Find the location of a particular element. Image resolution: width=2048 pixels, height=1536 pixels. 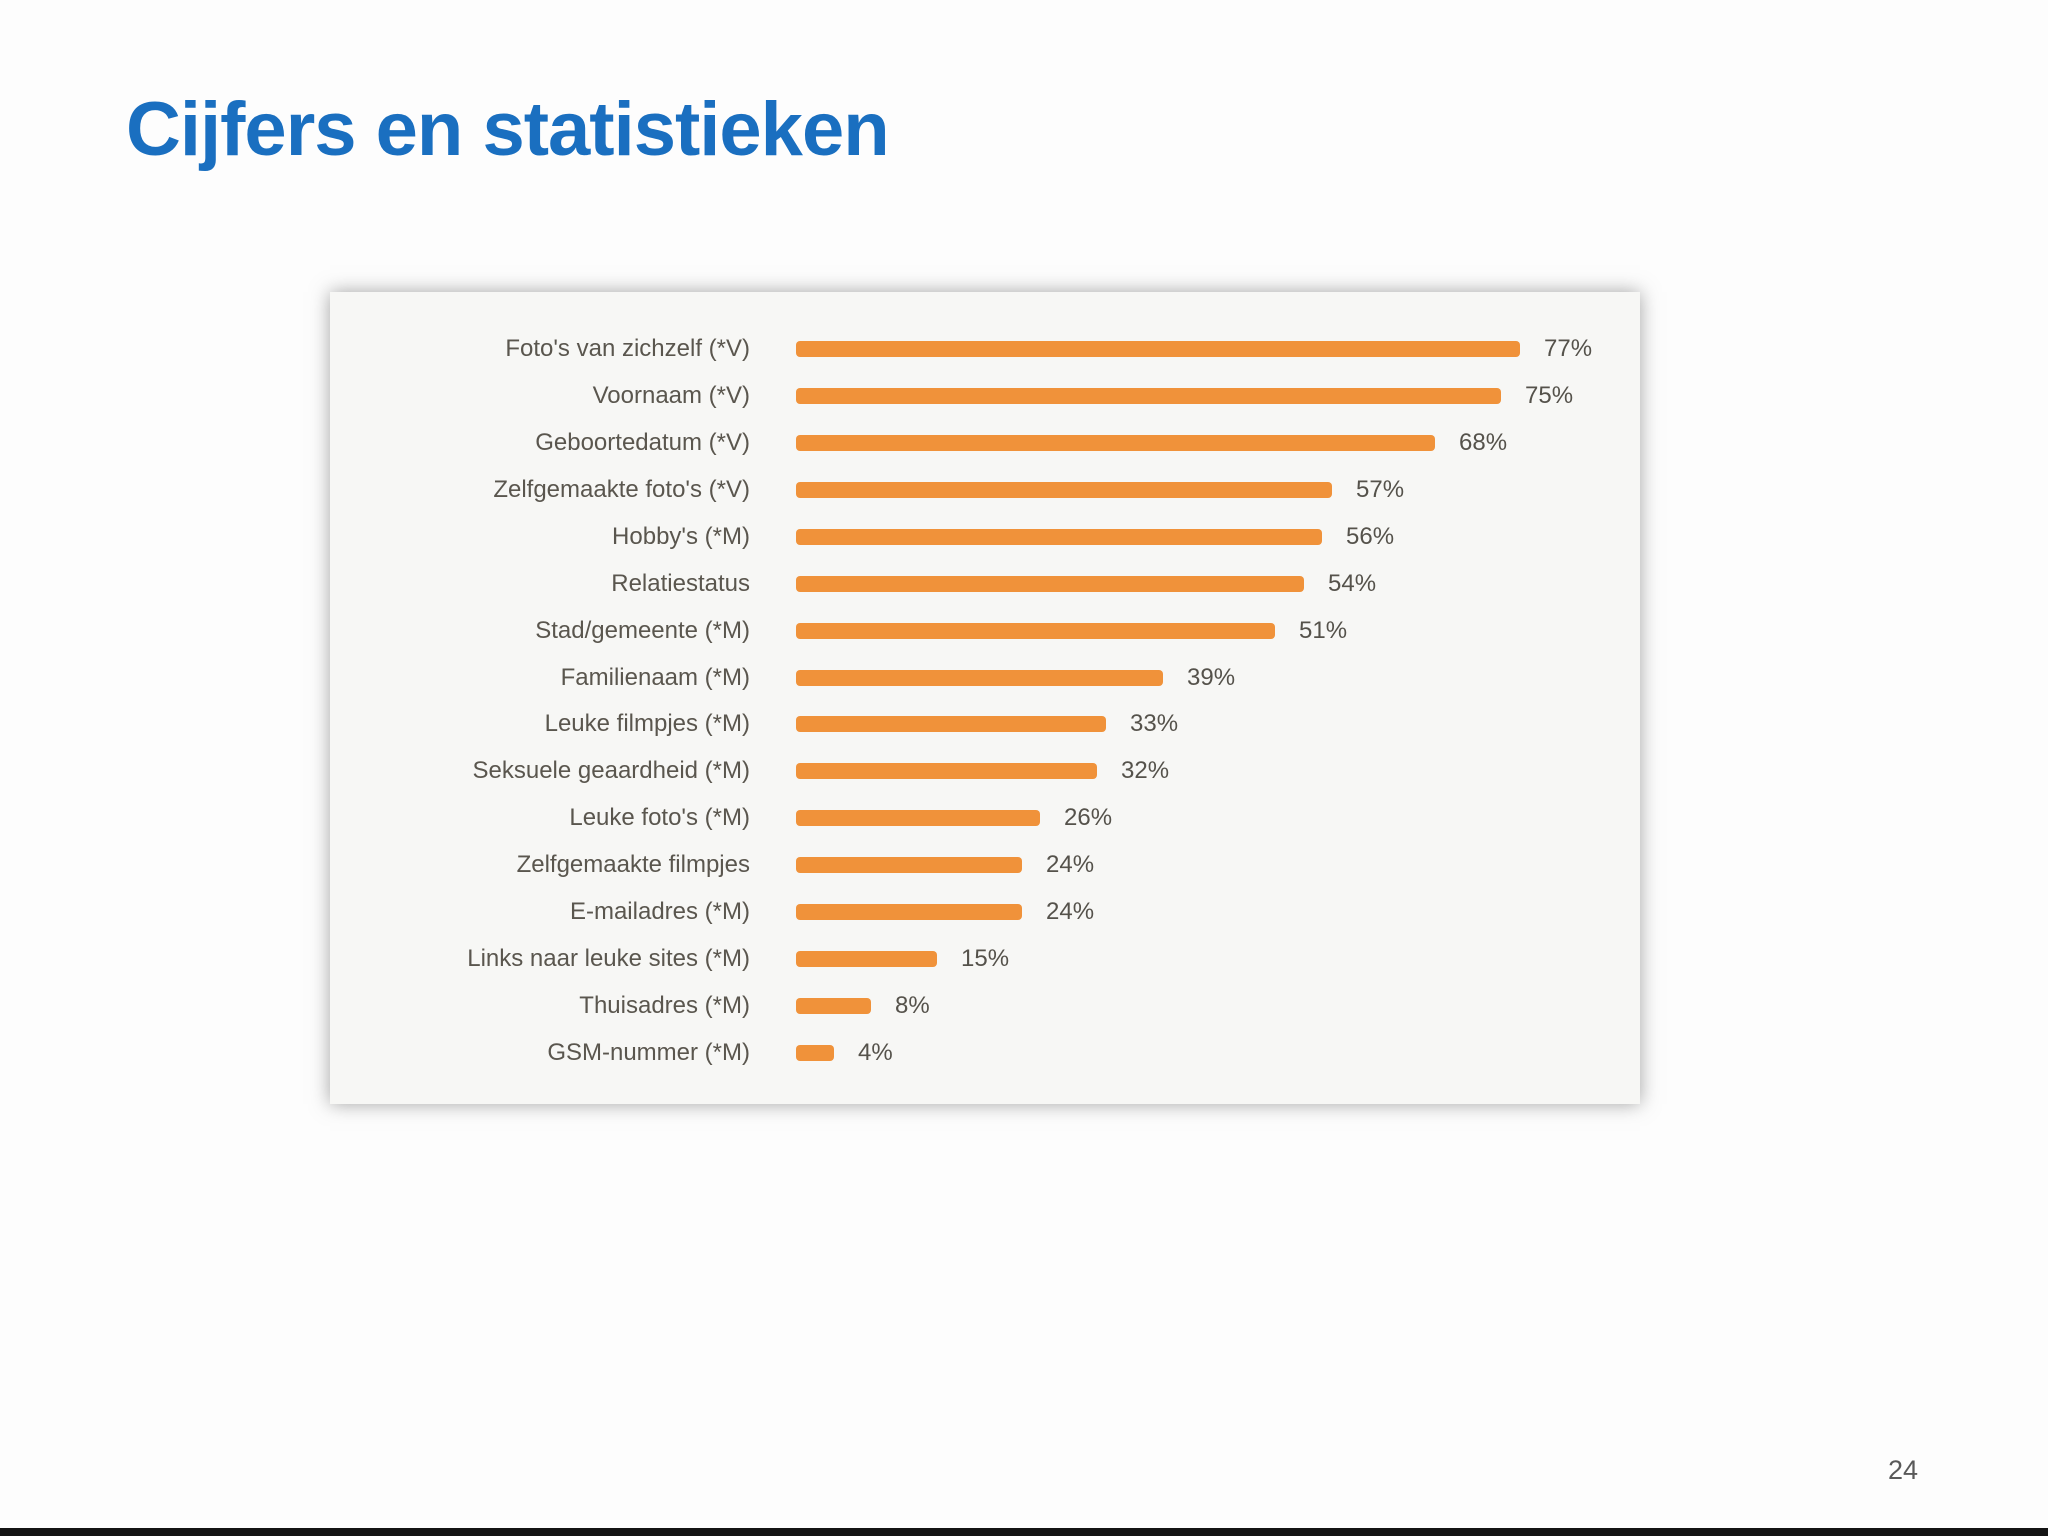

bar-track: 39% is located at coordinates (1203, 678).